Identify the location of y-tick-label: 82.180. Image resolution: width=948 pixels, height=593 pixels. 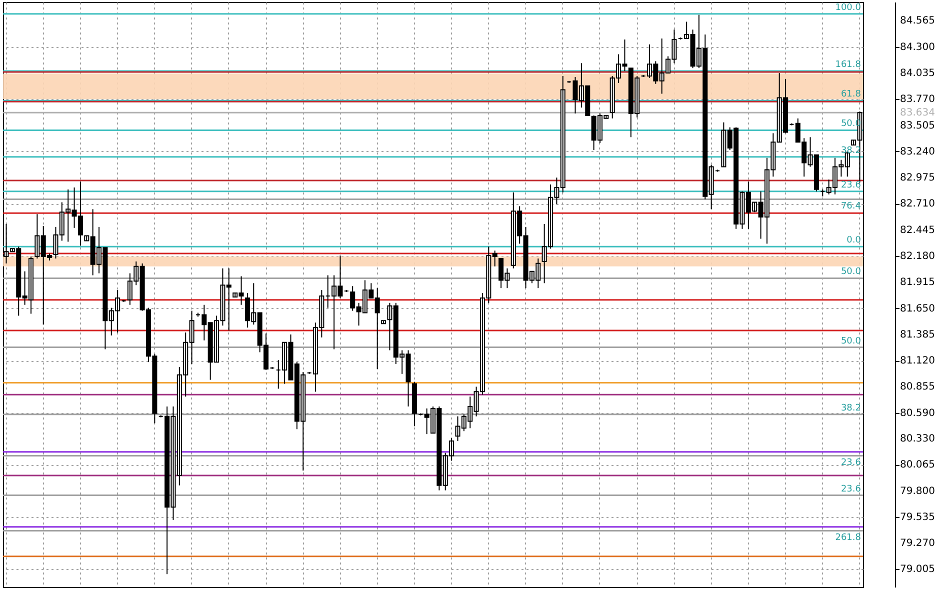
(917, 256).